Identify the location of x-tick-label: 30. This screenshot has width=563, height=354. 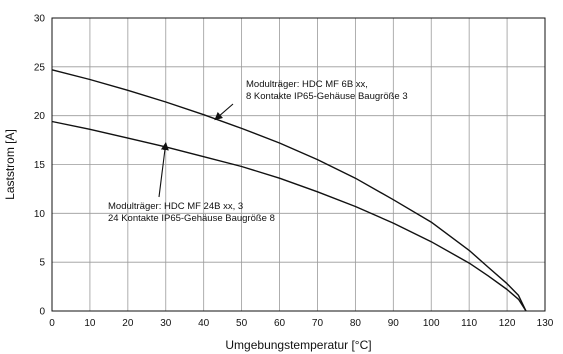
(166, 323).